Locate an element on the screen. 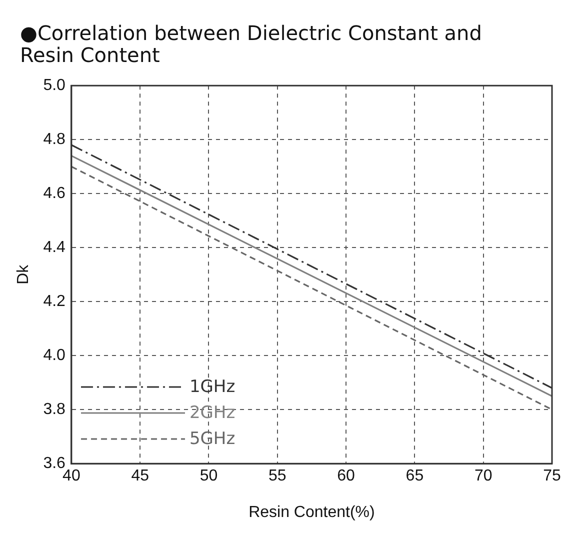 This screenshot has height=536, width=582. x-tick-label: 70 is located at coordinates (483, 476).